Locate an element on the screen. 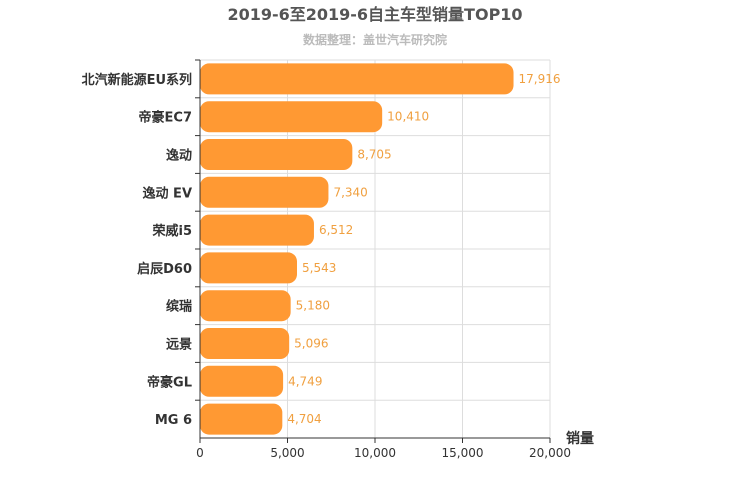  chart-subtitle: 数据整理：盖世汽车研究院 is located at coordinates (375, 39).